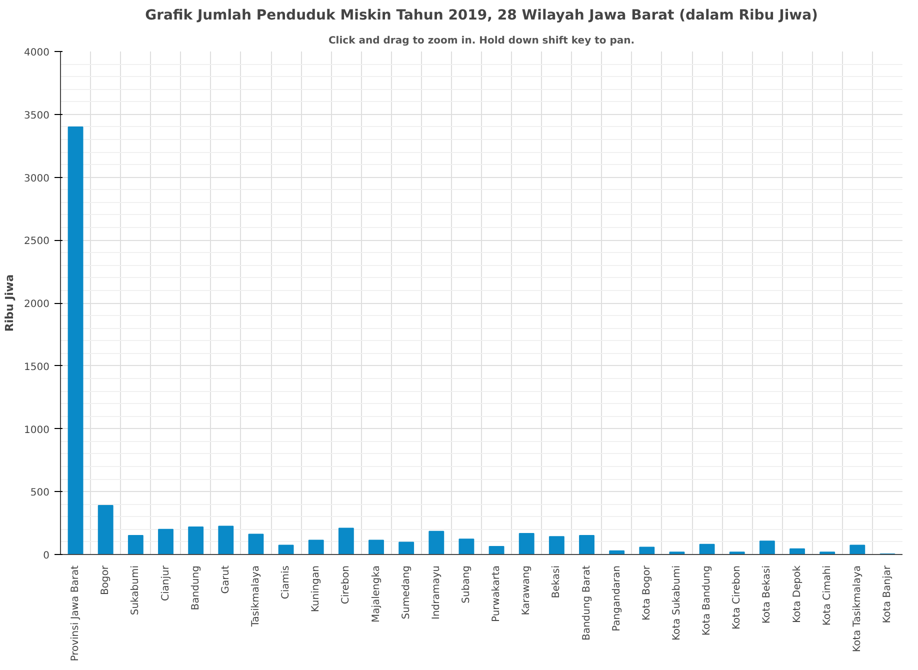 This screenshot has height=670, width=918. I want to click on x-tick-label: Kuningan, so click(316, 588).